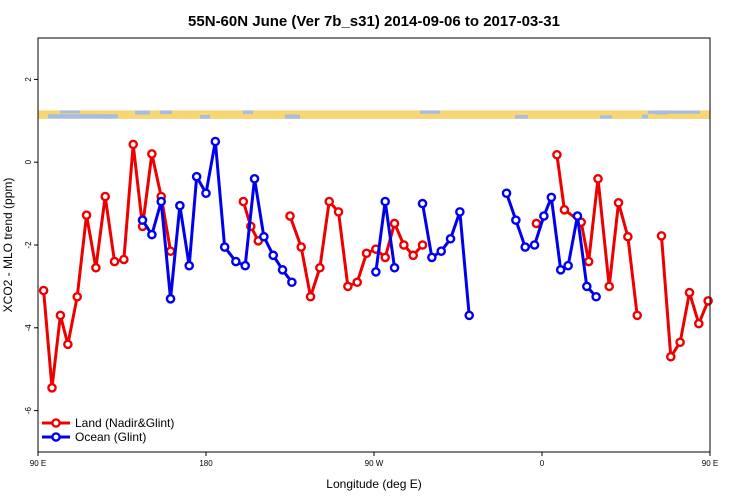 The width and height of the screenshot is (750, 500). I want to click on land-ocean-band, so click(374, 114).